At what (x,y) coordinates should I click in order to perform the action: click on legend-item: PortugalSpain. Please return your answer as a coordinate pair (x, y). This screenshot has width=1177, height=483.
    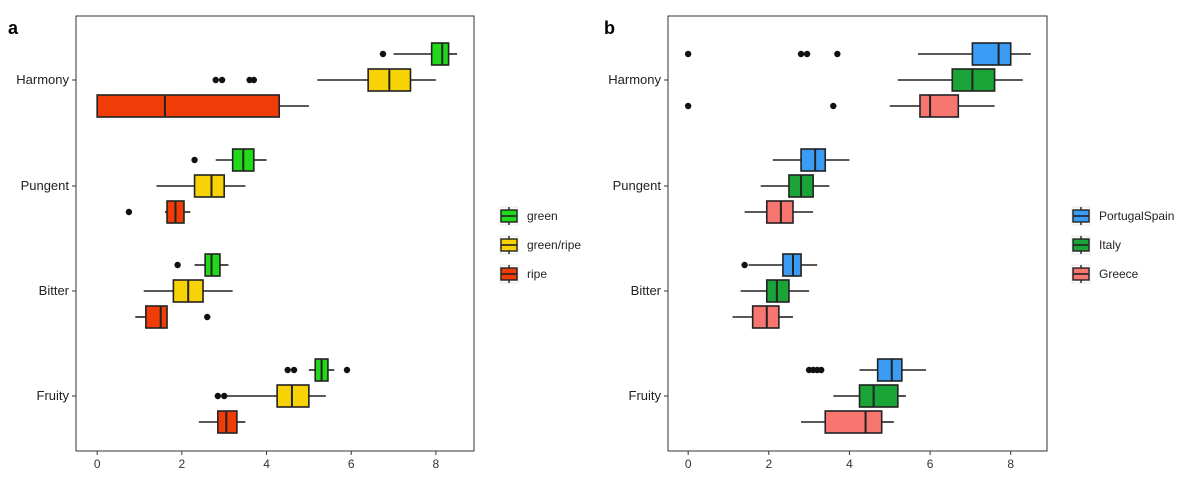
    Looking at the image, I should click on (1122, 216).